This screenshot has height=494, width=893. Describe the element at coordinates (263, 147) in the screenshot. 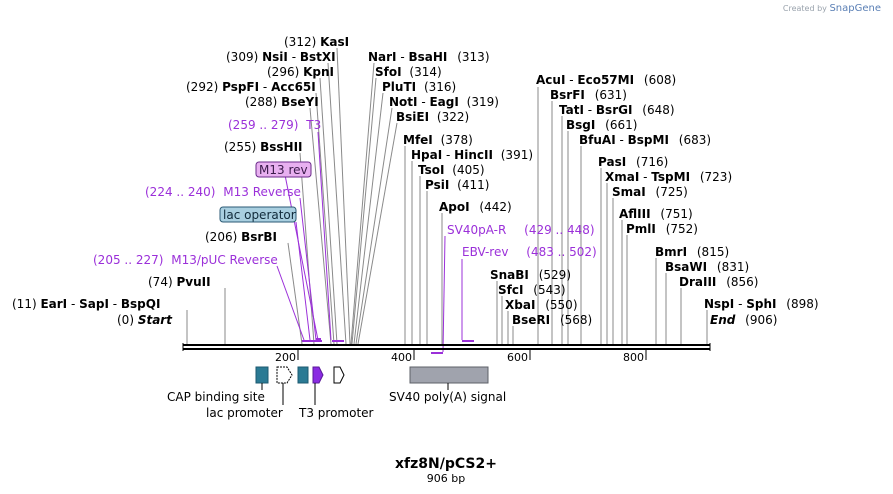

I see `site-bsshii: (255) BssHII` at that location.